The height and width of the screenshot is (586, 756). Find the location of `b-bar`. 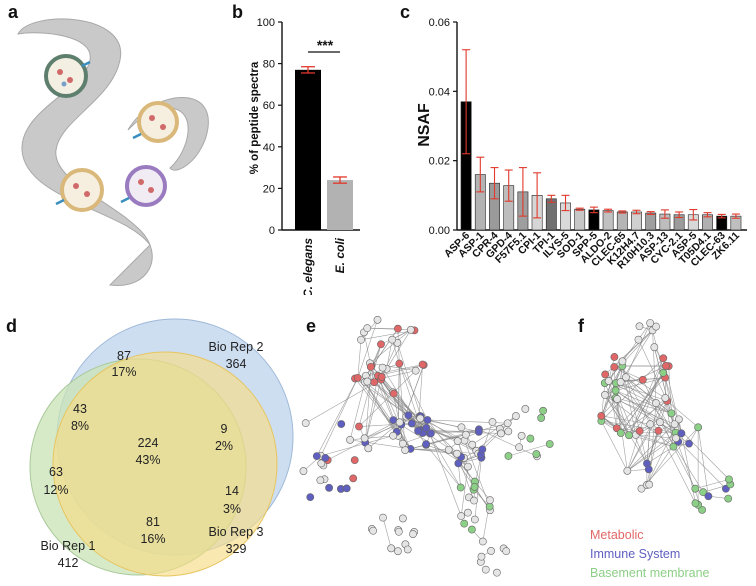

b-bar is located at coordinates (308, 149).